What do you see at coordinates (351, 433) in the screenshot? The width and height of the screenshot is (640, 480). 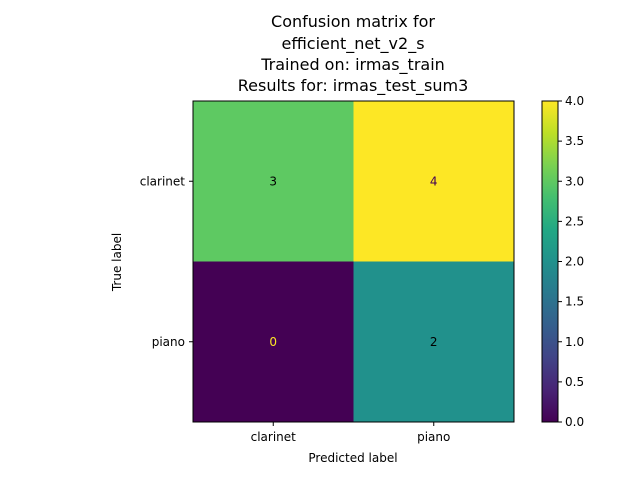 I see `x-axis-ticks: clarinet piano` at bounding box center [351, 433].